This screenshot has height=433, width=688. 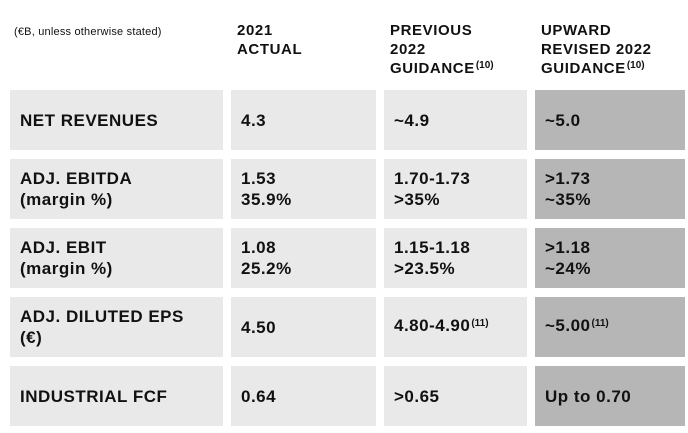 I want to click on value-previous-guidance: 1.15-1.18 >23.5%, so click(x=455, y=258).